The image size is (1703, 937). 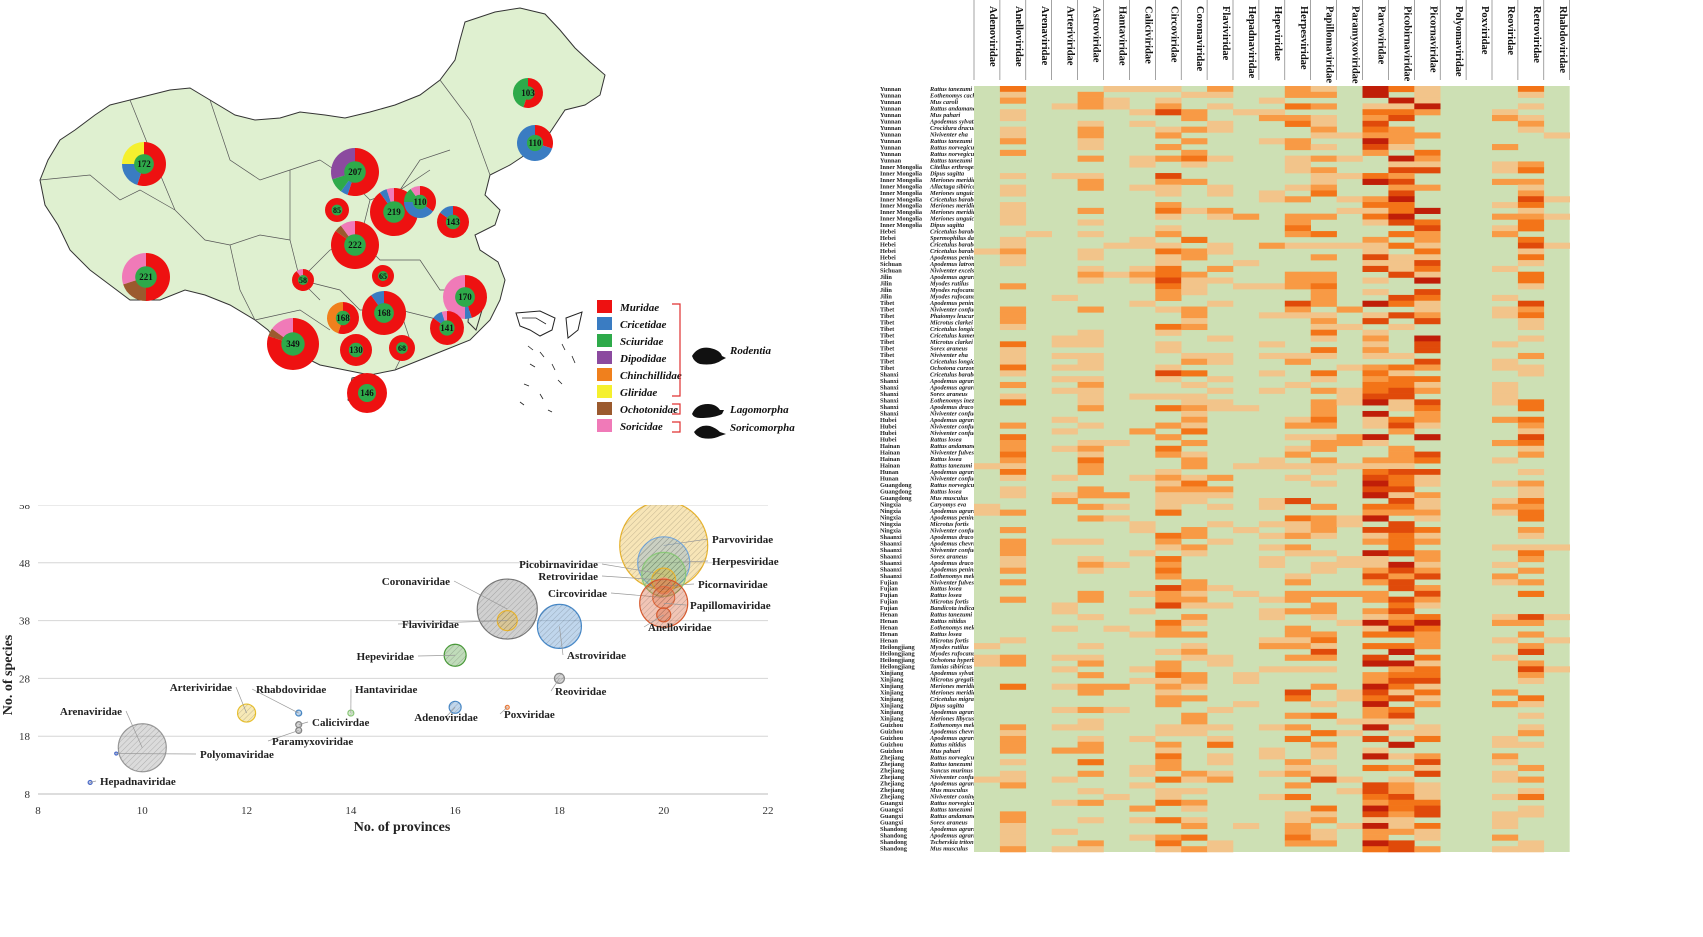 I want to click on map-pie-circle: 58, so click(x=303, y=280).